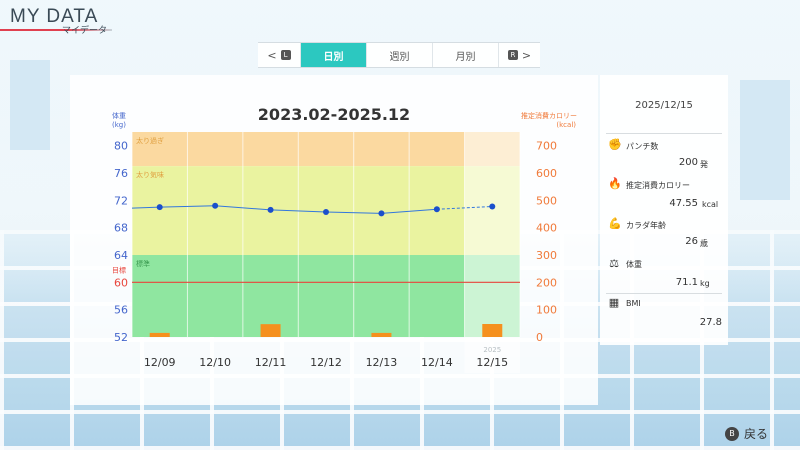 The width and height of the screenshot is (800, 450). I want to click on b-button-icon: B, so click(731, 433).